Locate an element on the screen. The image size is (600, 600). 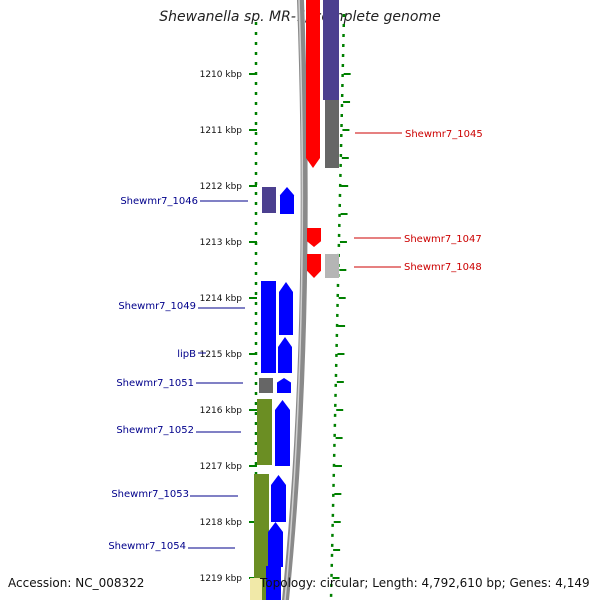
gene-shewmr7-1045-feature-track is located at coordinates (332, 134).